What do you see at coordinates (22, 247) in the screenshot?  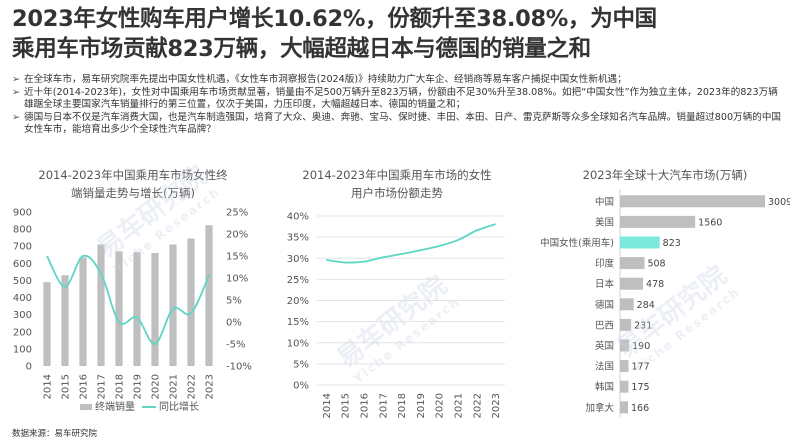 I see `y-left-tick-label: 700` at bounding box center [22, 247].